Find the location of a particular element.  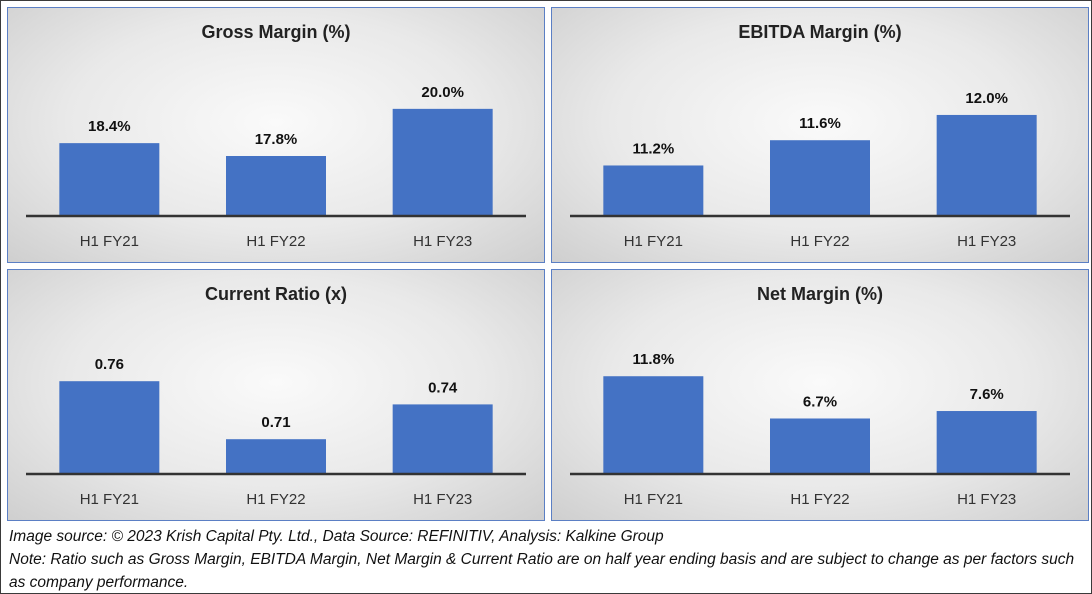

data-label: 20.0% is located at coordinates (442, 92).